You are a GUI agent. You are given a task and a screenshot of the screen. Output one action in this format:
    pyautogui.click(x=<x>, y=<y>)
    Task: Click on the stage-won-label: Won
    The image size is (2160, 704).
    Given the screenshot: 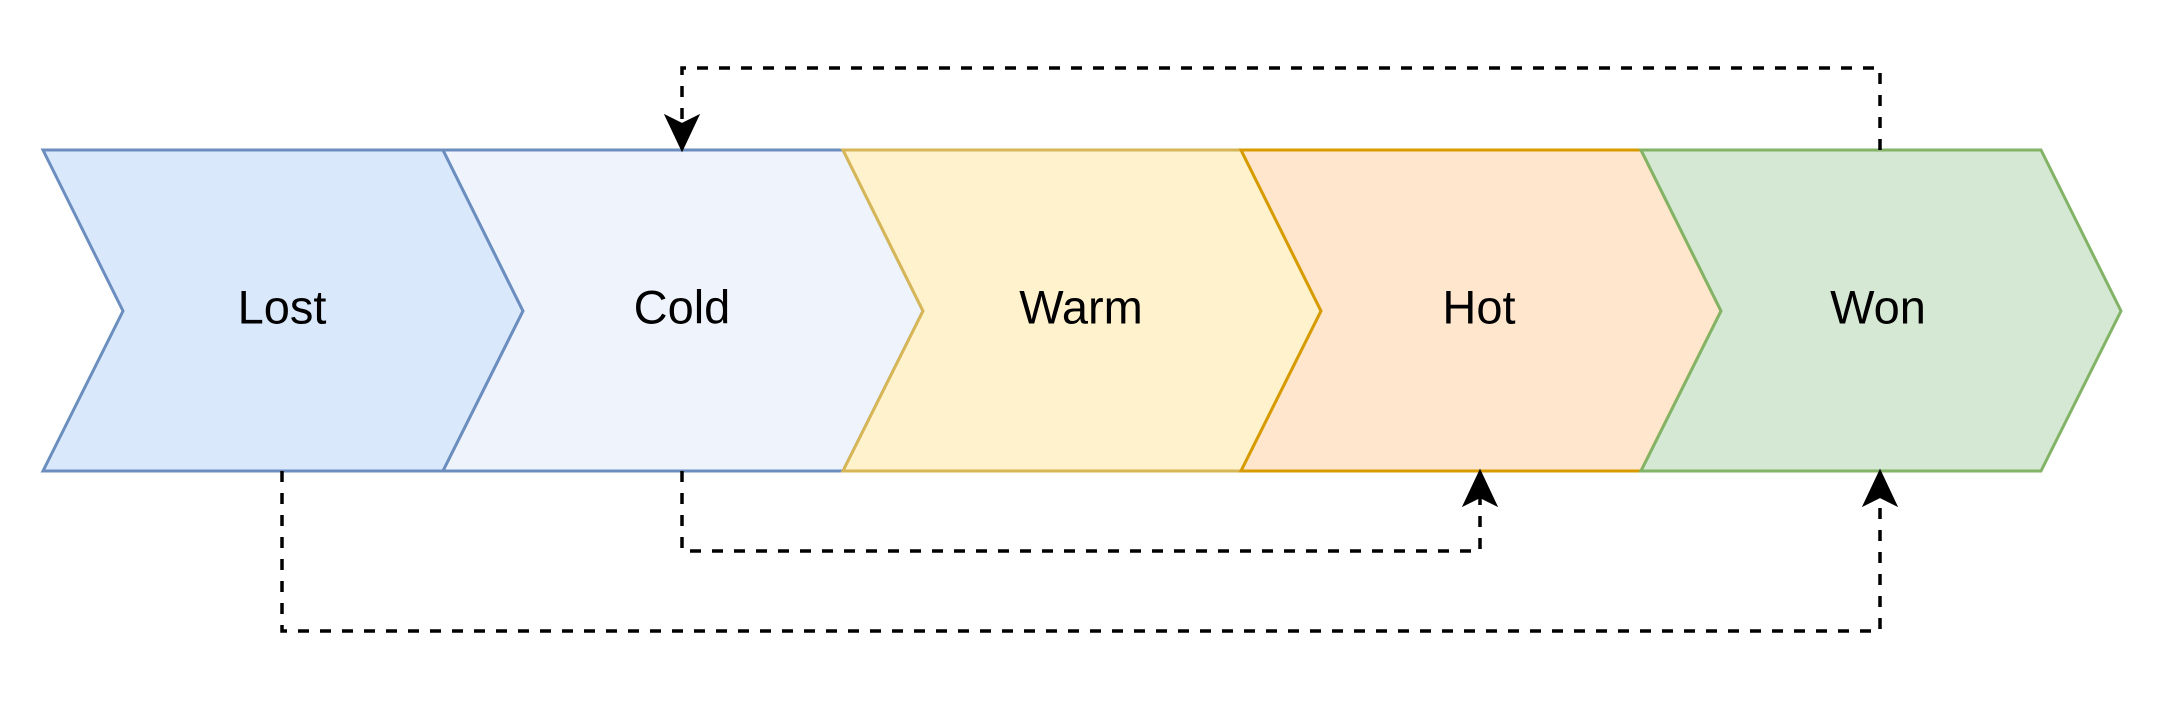 What is the action you would take?
    pyautogui.click(x=1878, y=306)
    